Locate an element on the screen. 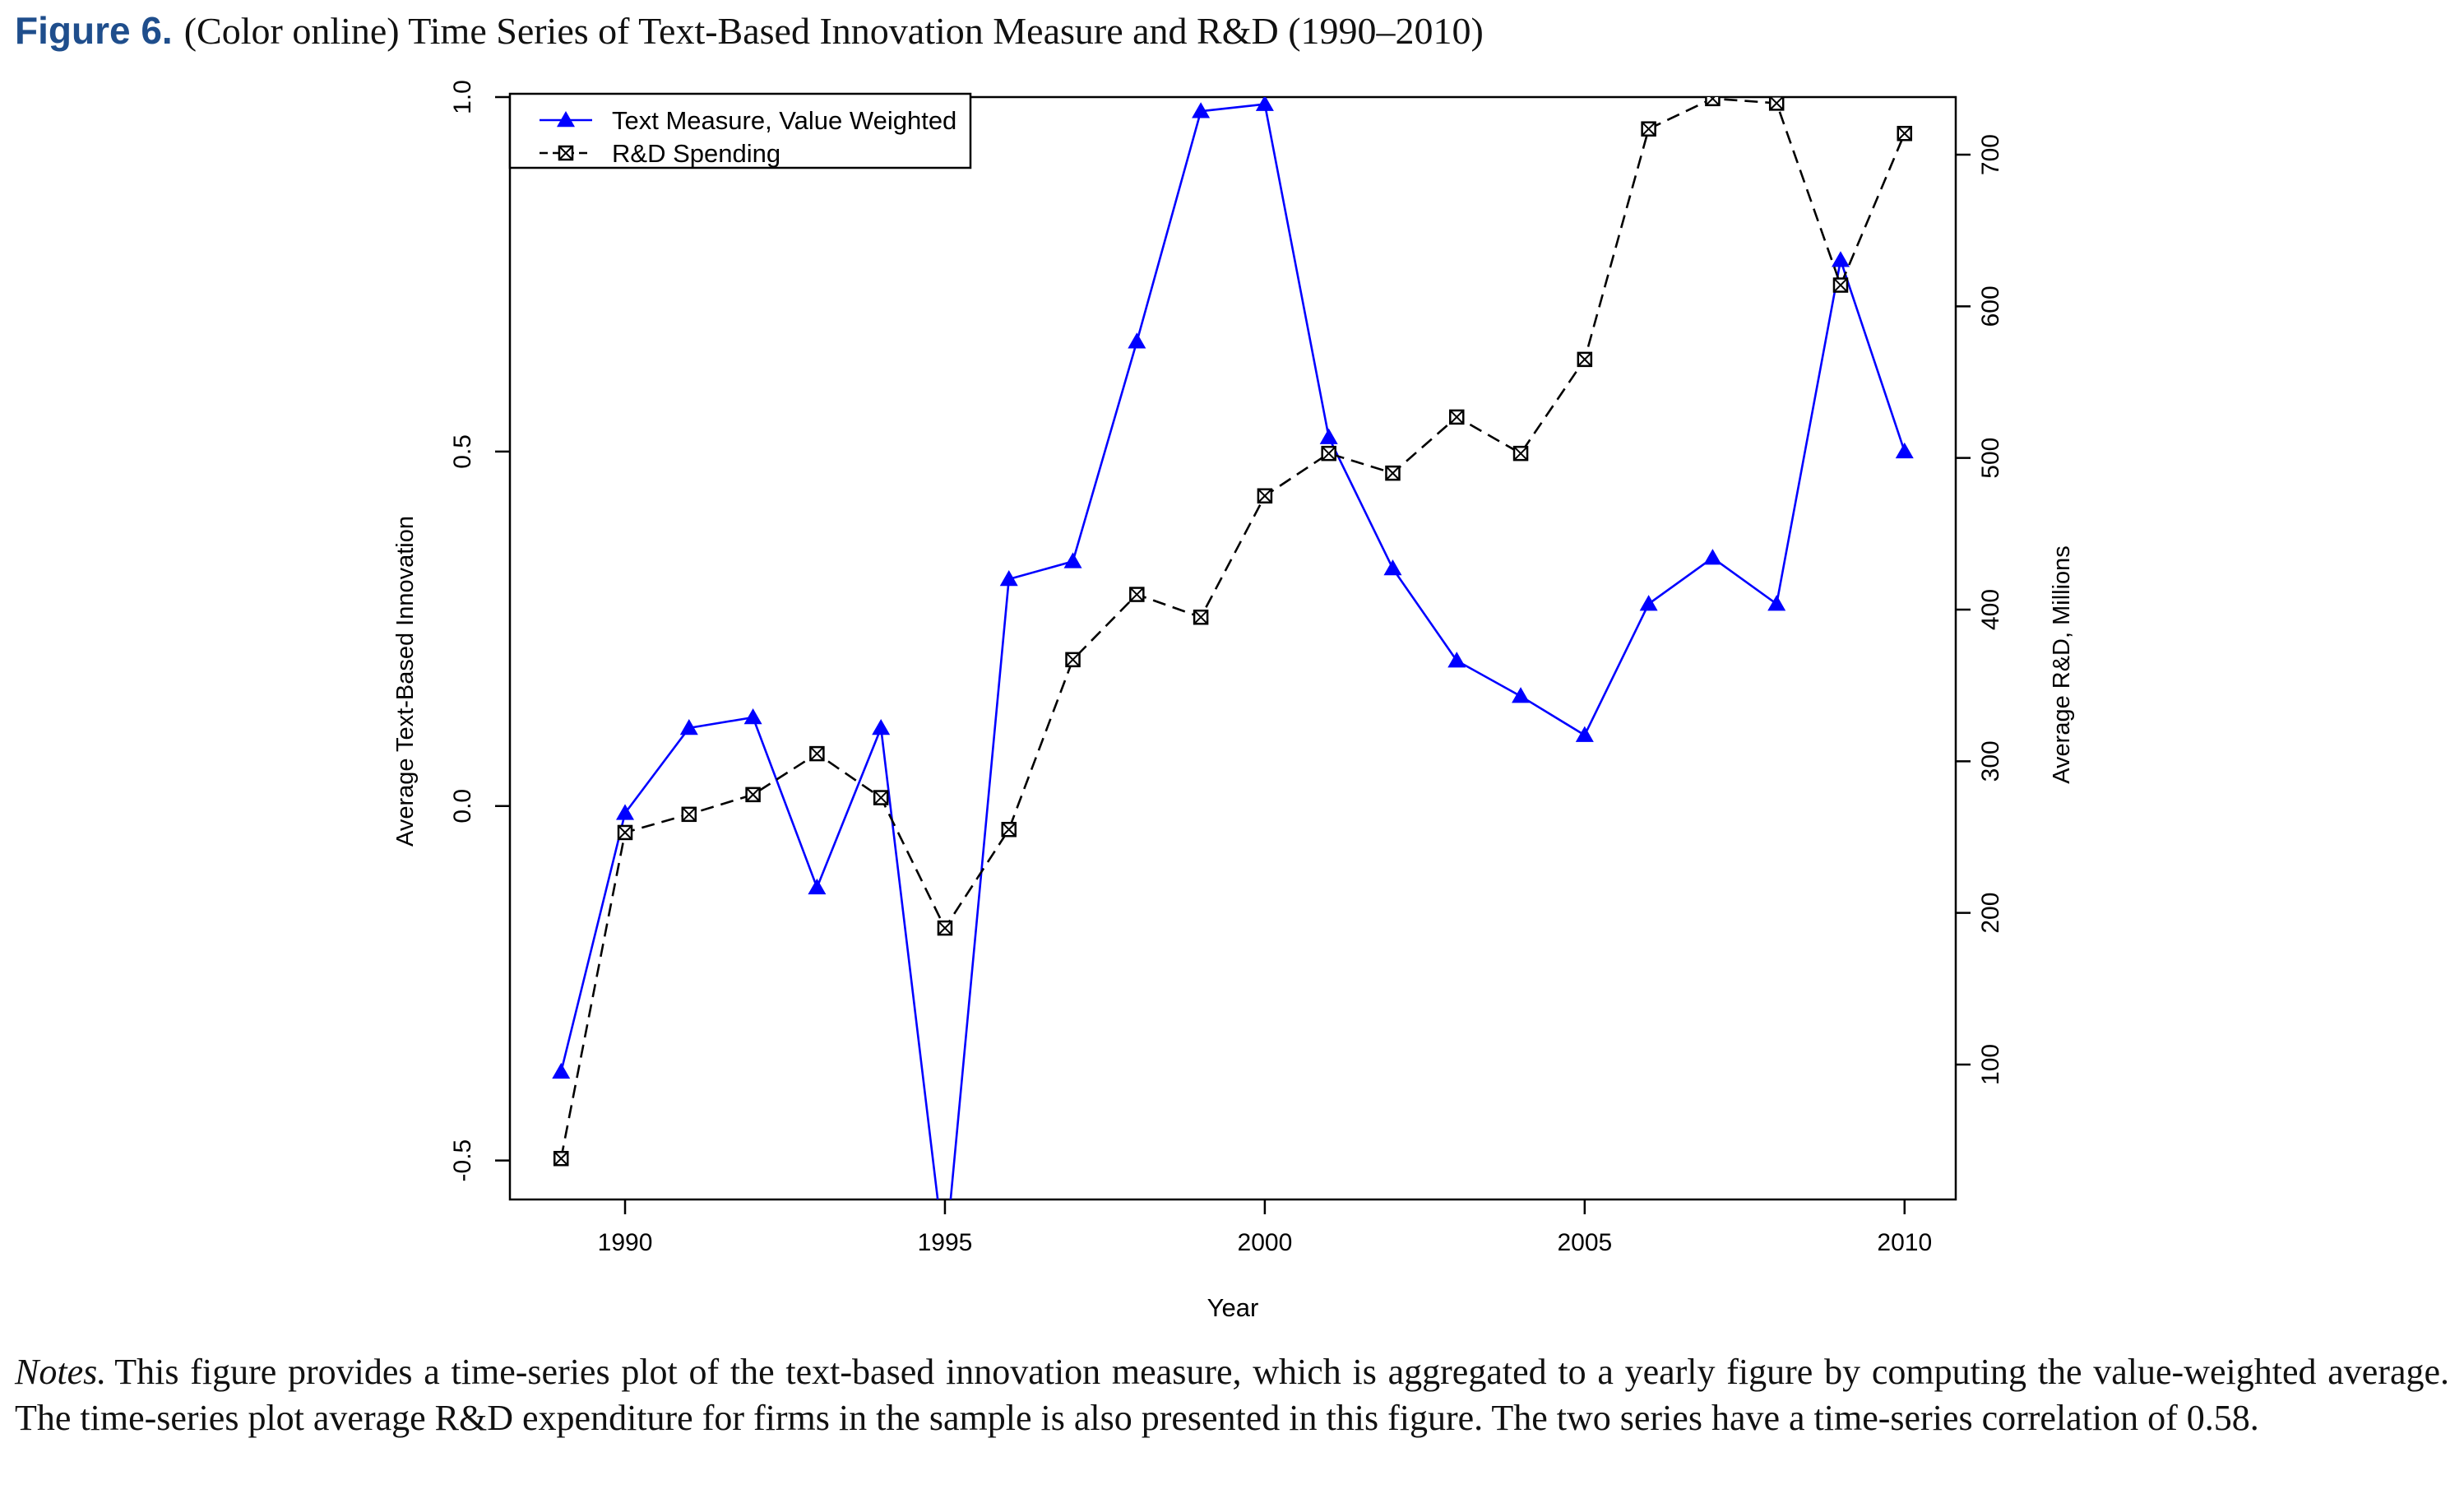 This screenshot has width=2464, height=1494. y-tick-label: 0.0 is located at coordinates (462, 806).